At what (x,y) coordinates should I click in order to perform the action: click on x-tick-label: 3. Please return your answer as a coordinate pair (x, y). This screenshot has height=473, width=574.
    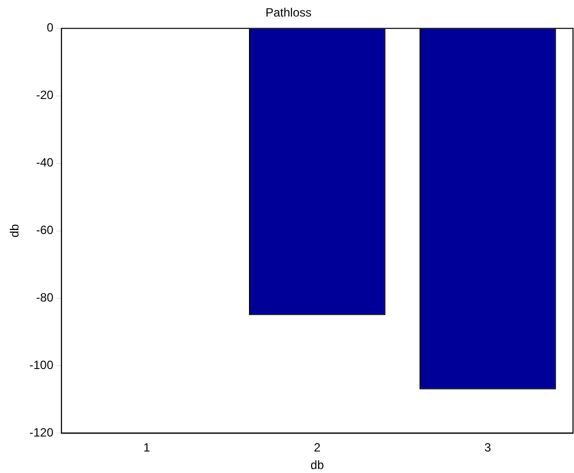
    Looking at the image, I should click on (488, 447).